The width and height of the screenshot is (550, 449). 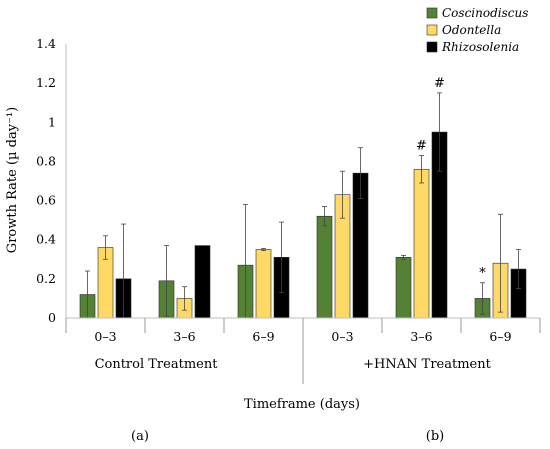 I want to click on legend: Coscinodiscus Odontella Rhizosolenia, so click(x=477, y=30).